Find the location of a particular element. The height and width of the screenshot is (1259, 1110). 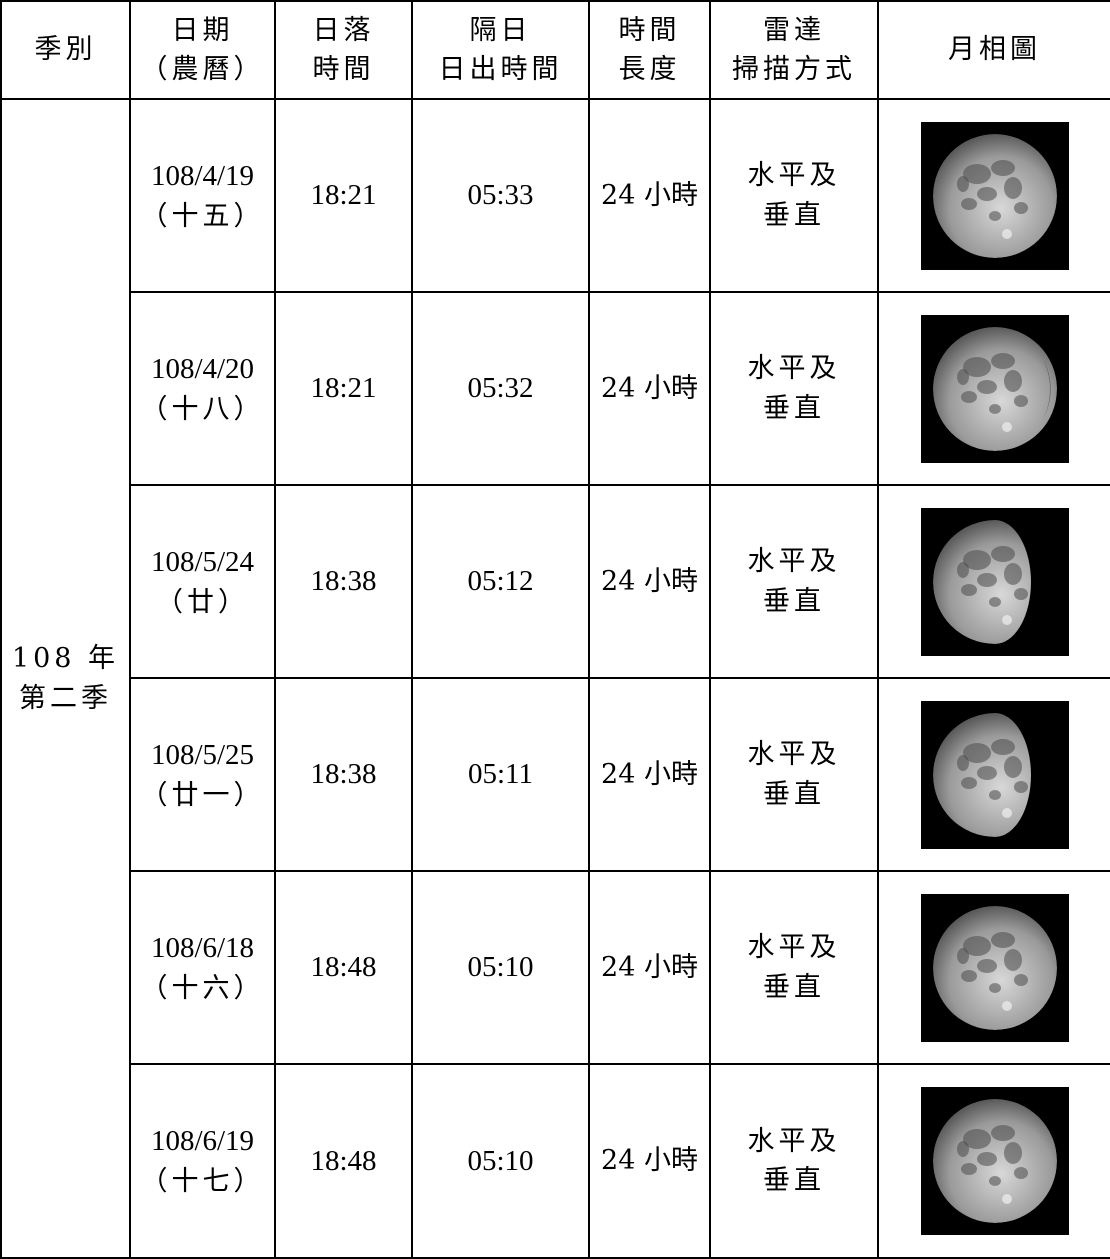

solar-date: 108/6/18 is located at coordinates (202, 947).